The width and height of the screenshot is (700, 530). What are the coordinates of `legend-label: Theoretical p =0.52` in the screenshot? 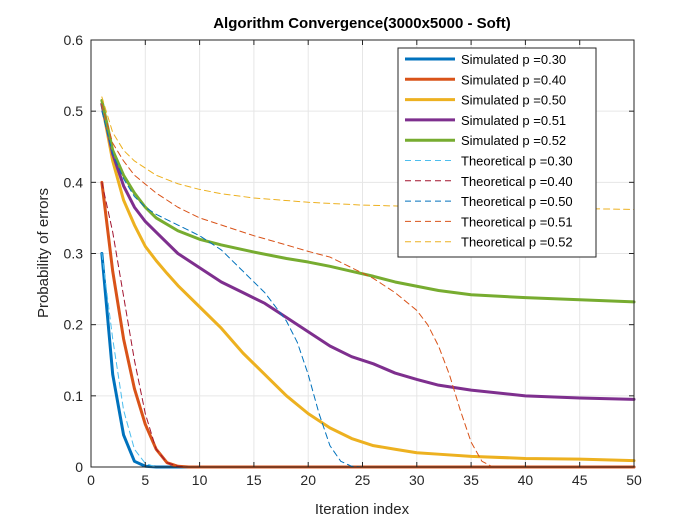 It's located at (517, 242).